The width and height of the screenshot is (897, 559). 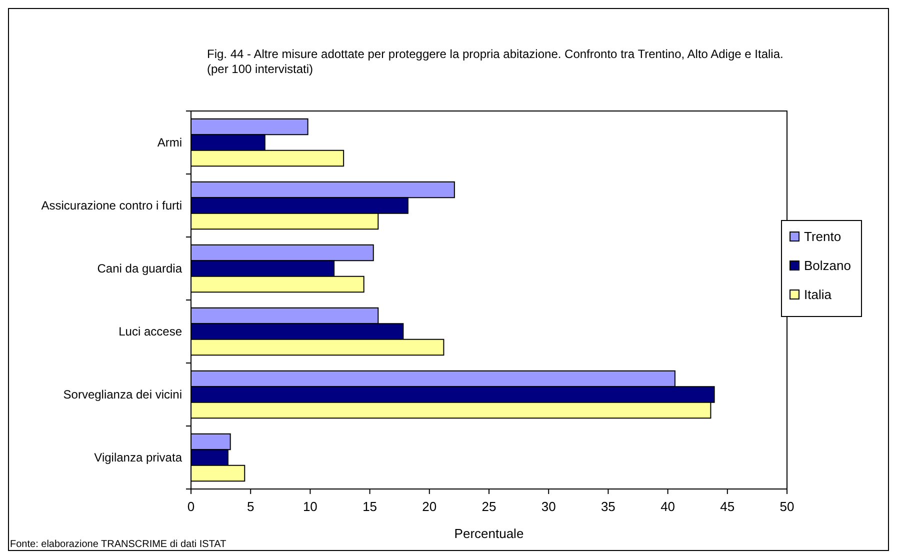 I want to click on x-tick-label: 5, so click(x=250, y=506).